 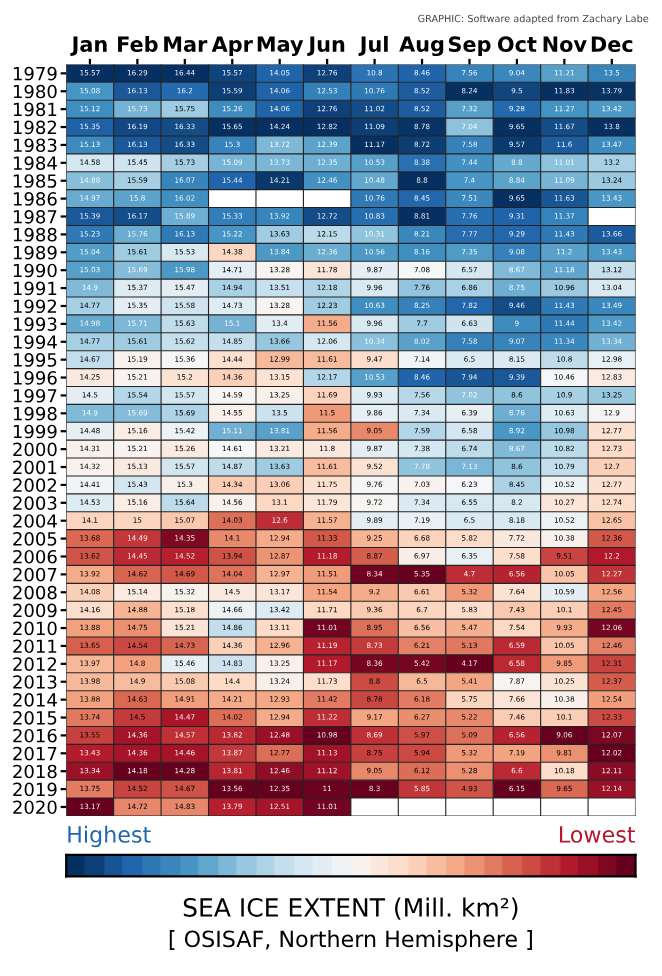 What do you see at coordinates (138, 44) in the screenshot?
I see `x-tick-label: Feb` at bounding box center [138, 44].